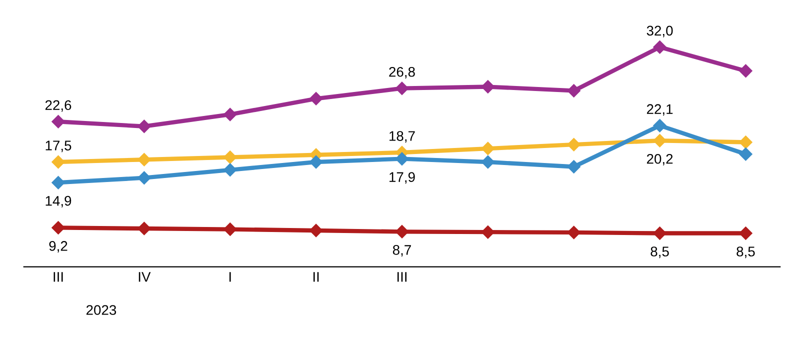 This screenshot has width=796, height=342. Describe the element at coordinates (58, 106) in the screenshot. I see `data-label: 22,6` at that location.